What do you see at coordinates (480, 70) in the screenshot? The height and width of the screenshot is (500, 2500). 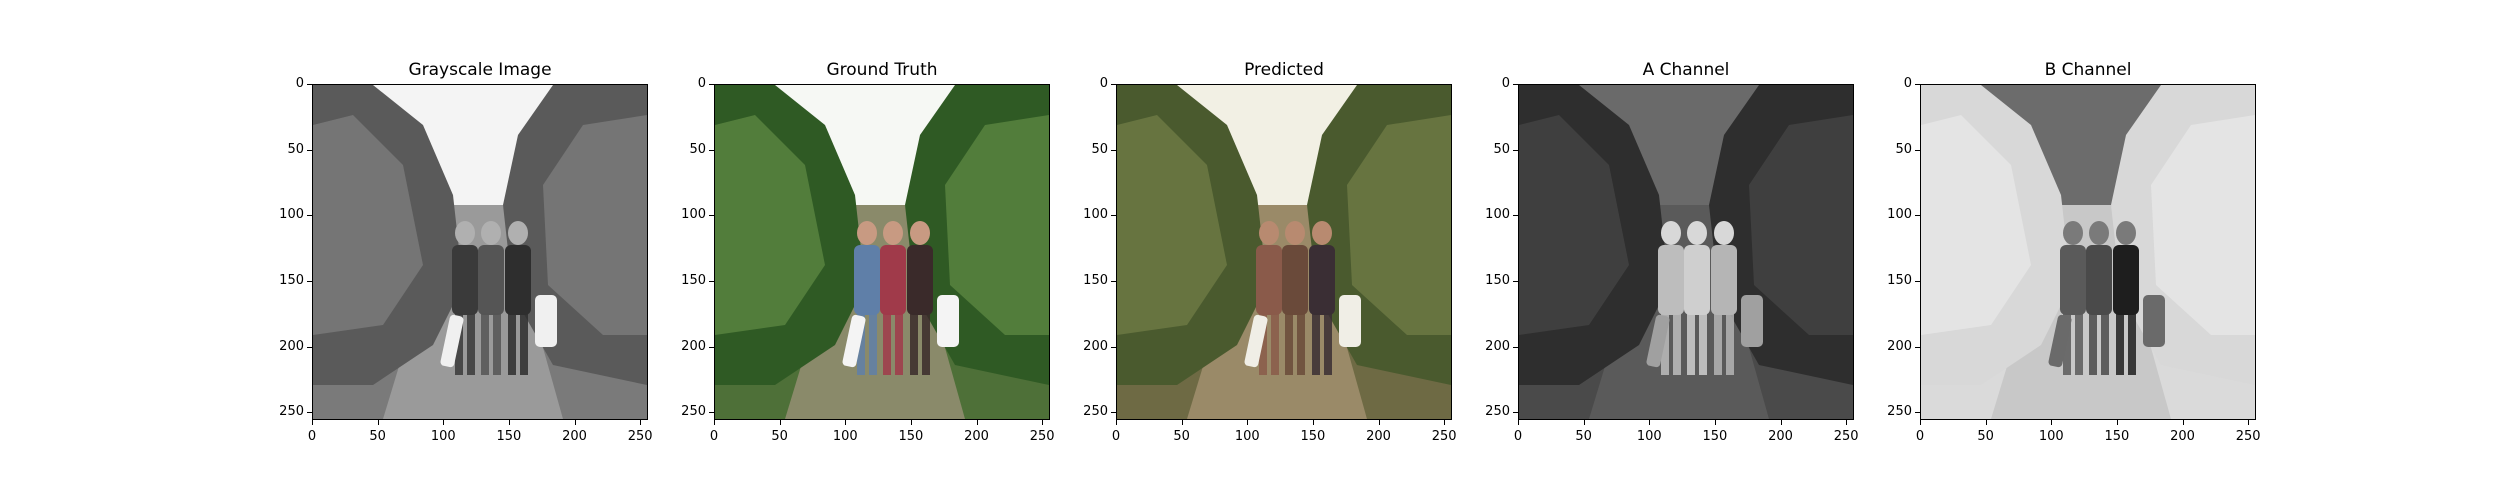 I see `panel-title: Grayscale Image` at bounding box center [480, 70].